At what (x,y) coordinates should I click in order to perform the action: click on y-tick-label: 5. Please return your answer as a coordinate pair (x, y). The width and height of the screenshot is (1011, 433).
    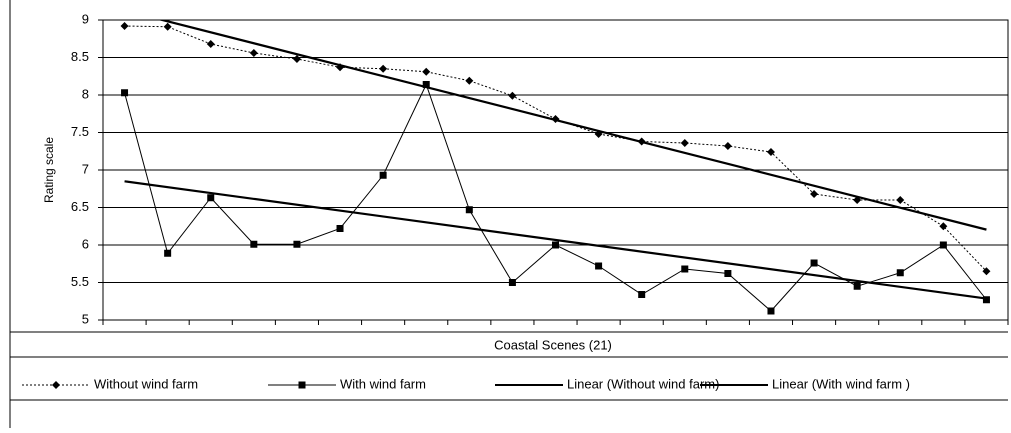
    Looking at the image, I should click on (85, 318).